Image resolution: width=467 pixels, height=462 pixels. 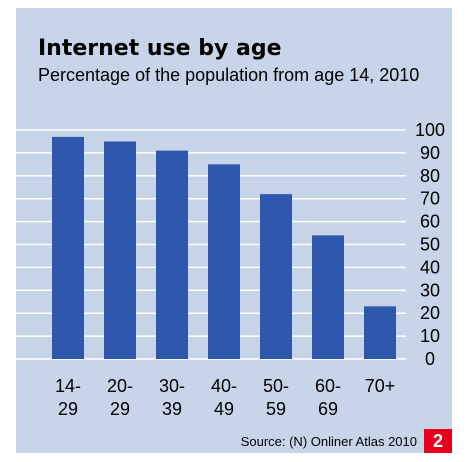 What do you see at coordinates (430, 245) in the screenshot?
I see `y-tick-label: 50` at bounding box center [430, 245].